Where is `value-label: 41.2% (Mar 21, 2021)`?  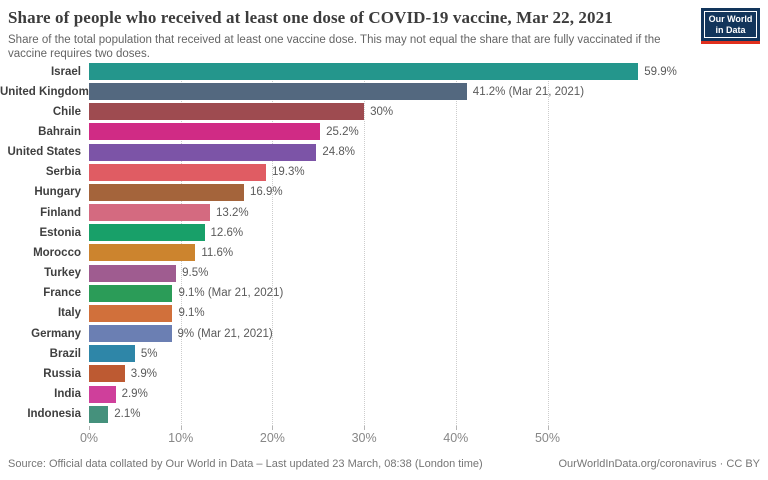 value-label: 41.2% (Mar 21, 2021) is located at coordinates (528, 91).